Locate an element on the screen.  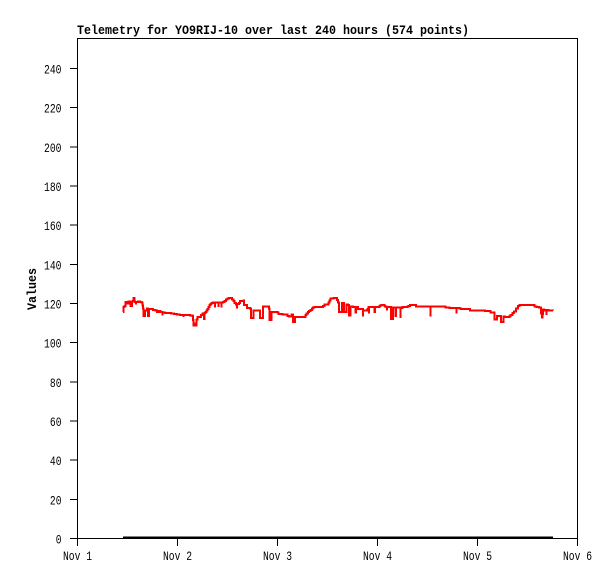
svg-text: 80 is located at coordinates (56, 384).